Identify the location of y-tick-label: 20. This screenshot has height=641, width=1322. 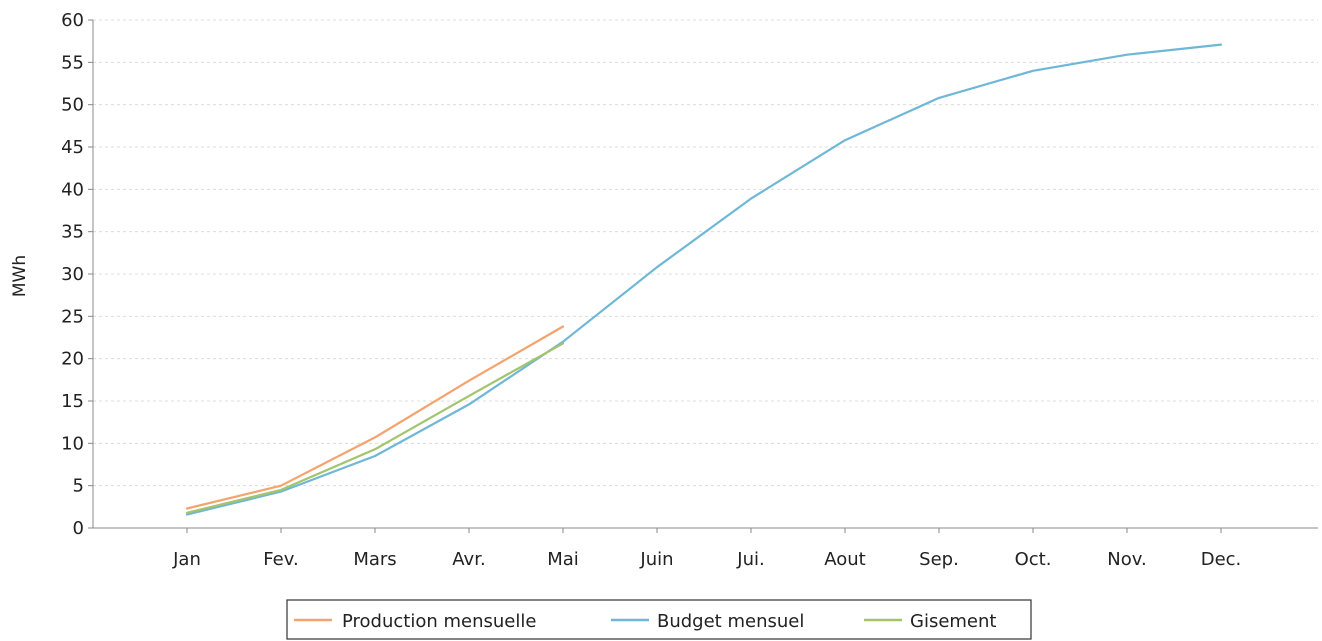
(72, 359).